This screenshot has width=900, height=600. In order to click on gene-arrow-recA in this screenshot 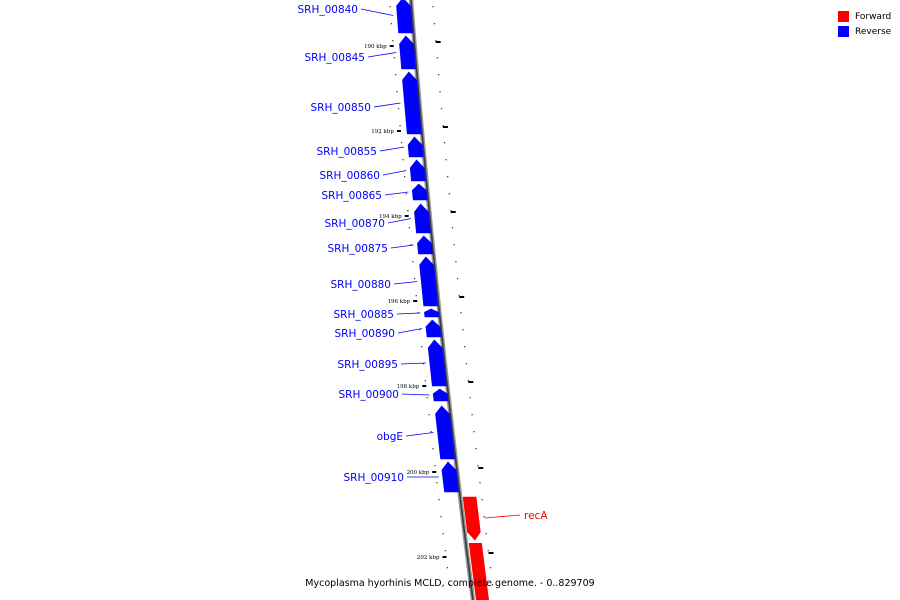, I will do `click(471, 518)`.